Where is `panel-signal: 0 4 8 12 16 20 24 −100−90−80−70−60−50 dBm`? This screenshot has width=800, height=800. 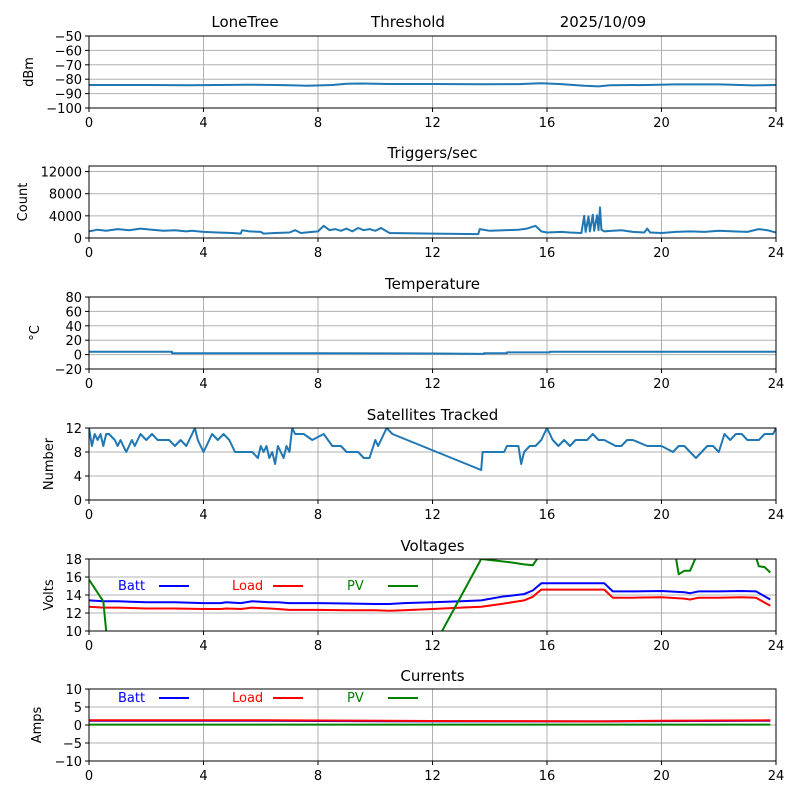
panel-signal: 0 4 8 12 16 20 24 −100−90−80−70−60−50 dBm is located at coordinates (403, 80).